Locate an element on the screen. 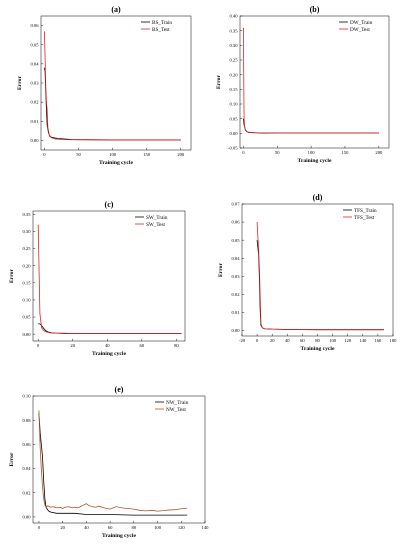  series-line-sw-test is located at coordinates (109, 279).